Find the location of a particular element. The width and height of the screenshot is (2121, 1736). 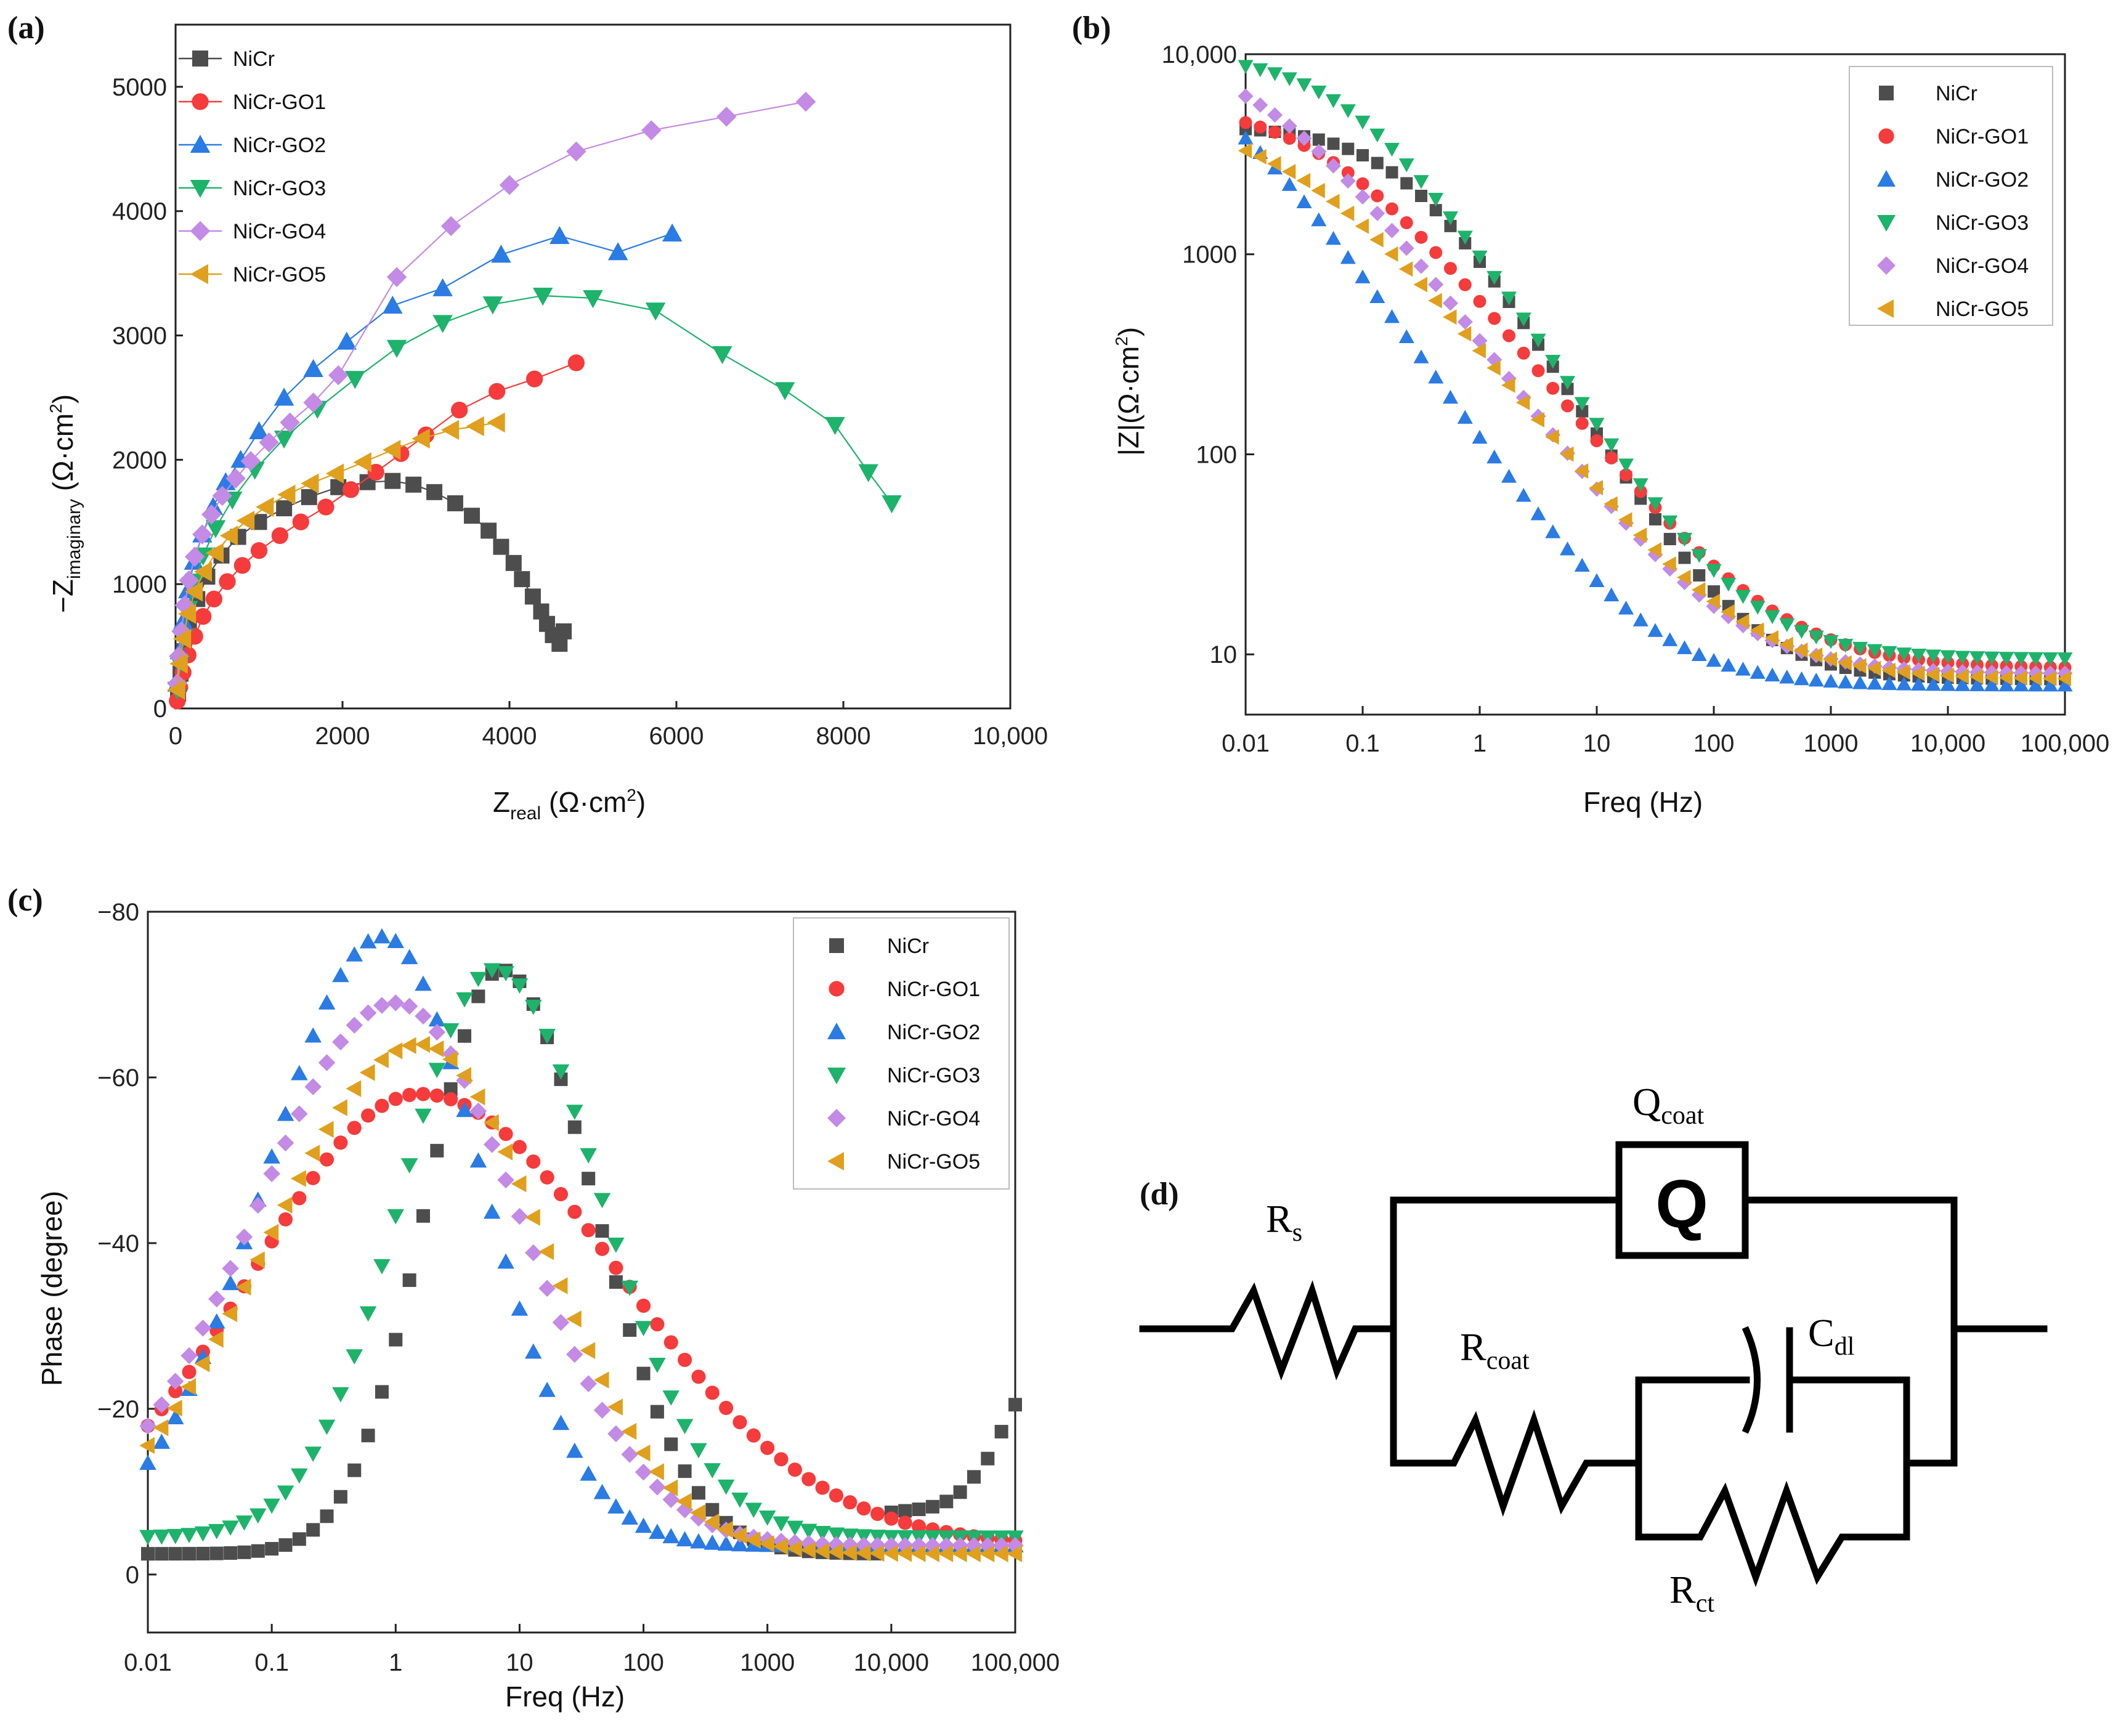

c-legend-5: NiCr-GO5 is located at coordinates (933, 1162).